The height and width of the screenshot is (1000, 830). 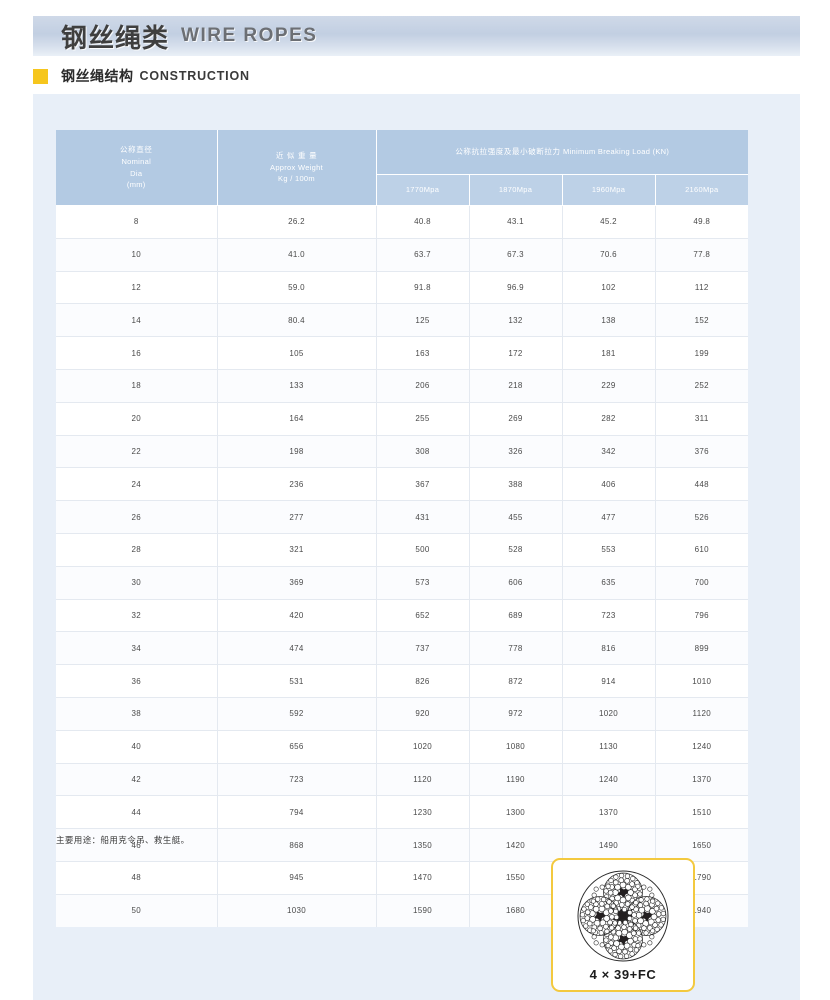 I want to click on cell-nominal-dia: 24, so click(x=137, y=484).